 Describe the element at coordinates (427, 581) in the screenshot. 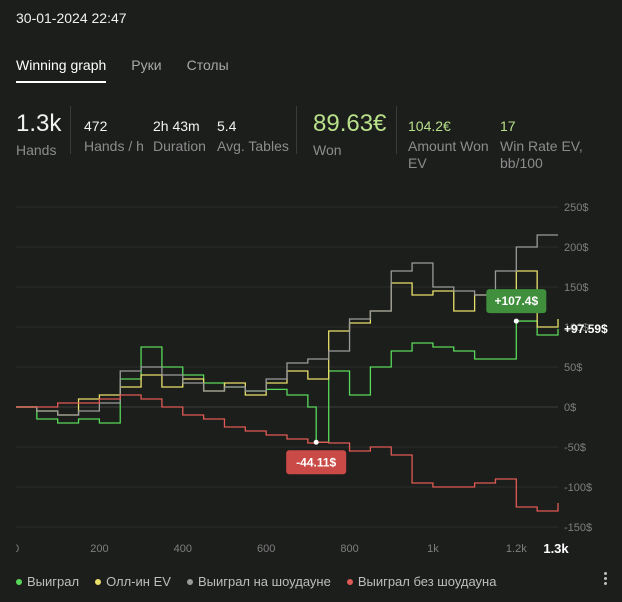

I see `legend-label: Выиграл без шоудауна` at that location.